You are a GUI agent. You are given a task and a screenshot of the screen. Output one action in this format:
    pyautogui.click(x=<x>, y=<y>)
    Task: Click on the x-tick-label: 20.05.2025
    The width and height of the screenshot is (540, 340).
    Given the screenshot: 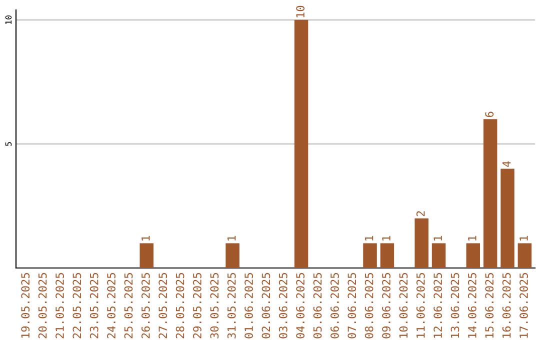 What is the action you would take?
    pyautogui.click(x=42, y=305)
    